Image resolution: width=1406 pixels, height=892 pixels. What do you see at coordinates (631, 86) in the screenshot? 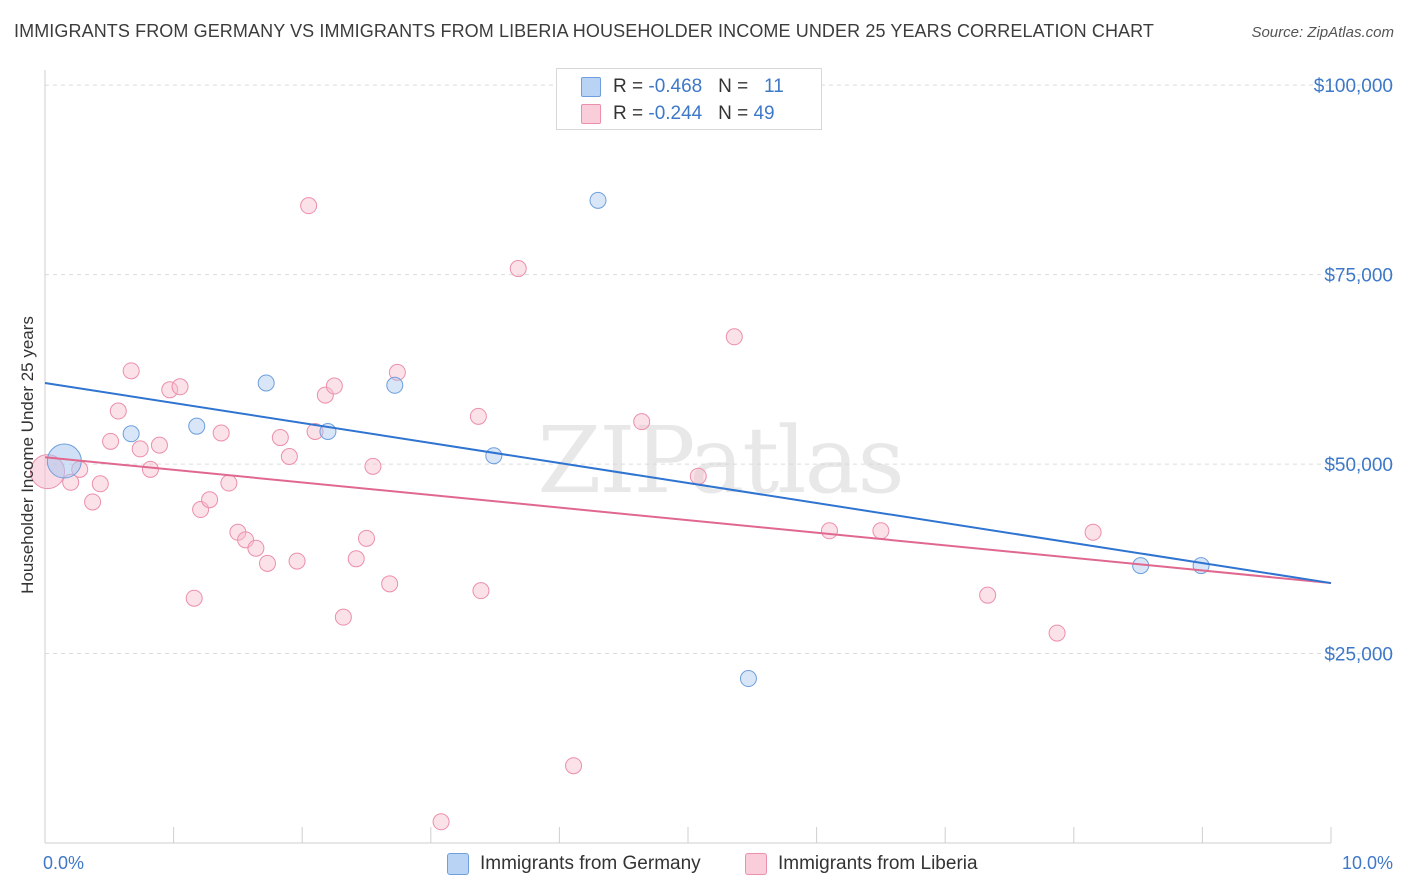
I see `germany-r-label: R =` at bounding box center [631, 86].